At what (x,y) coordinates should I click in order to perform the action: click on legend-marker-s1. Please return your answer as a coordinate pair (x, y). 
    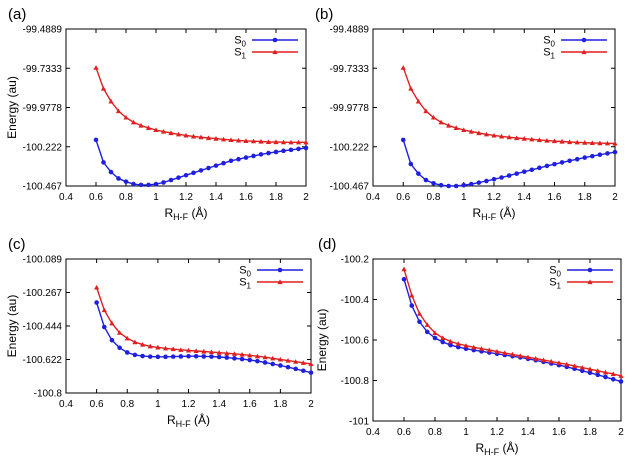
    Looking at the image, I should click on (590, 282).